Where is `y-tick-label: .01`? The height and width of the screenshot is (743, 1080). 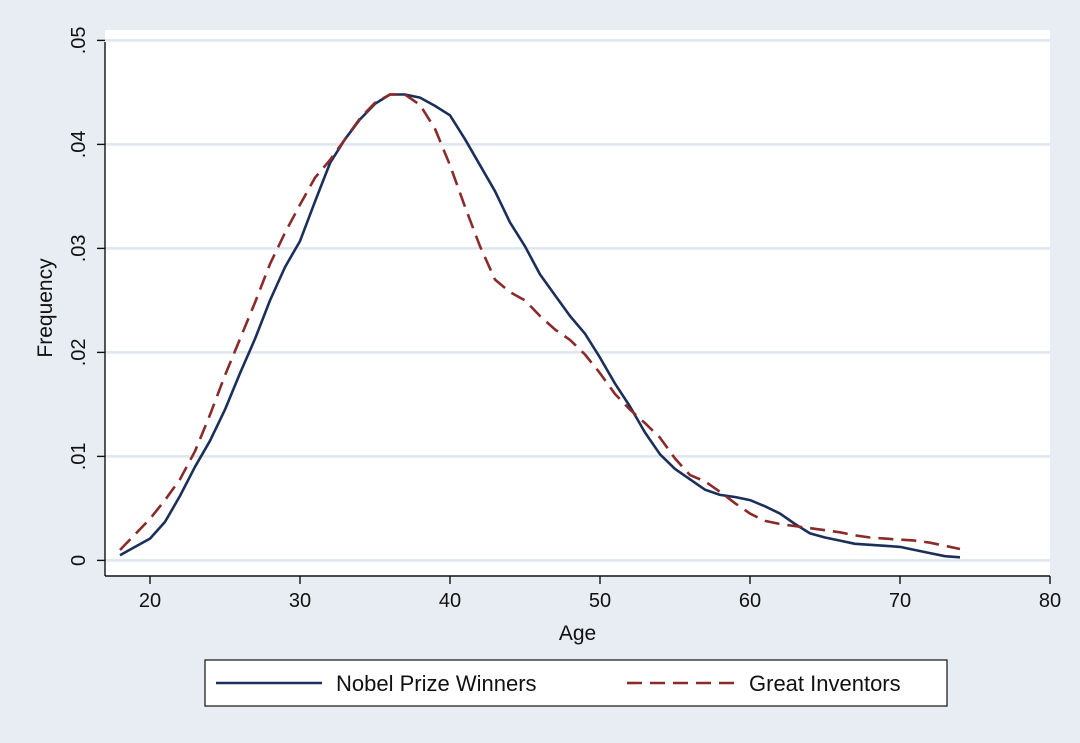
y-tick-label: .01 is located at coordinates (79, 456).